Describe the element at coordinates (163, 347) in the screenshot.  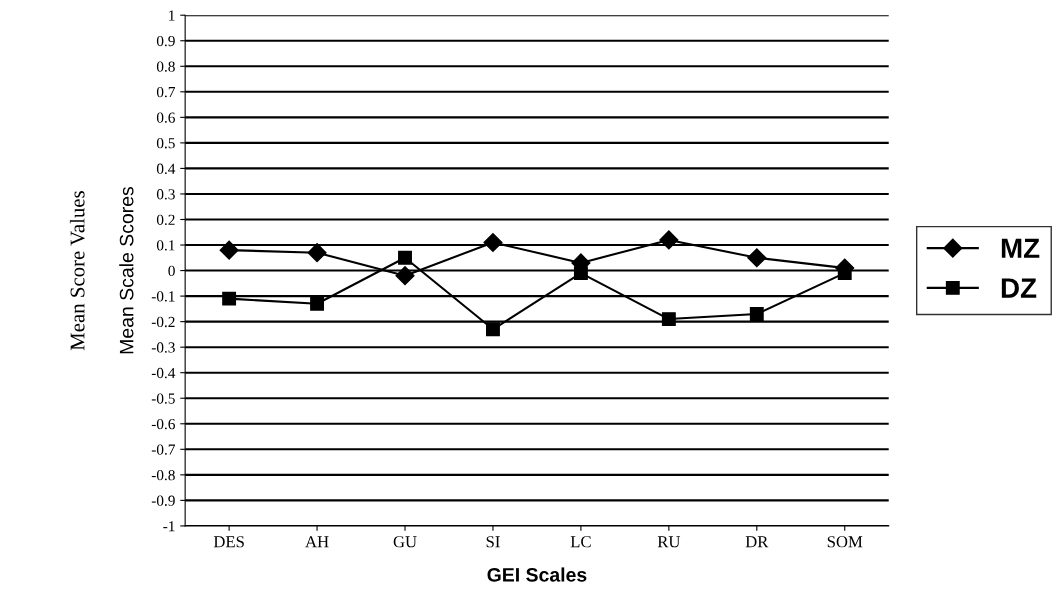
I see `y-tick-label: -0.3` at that location.